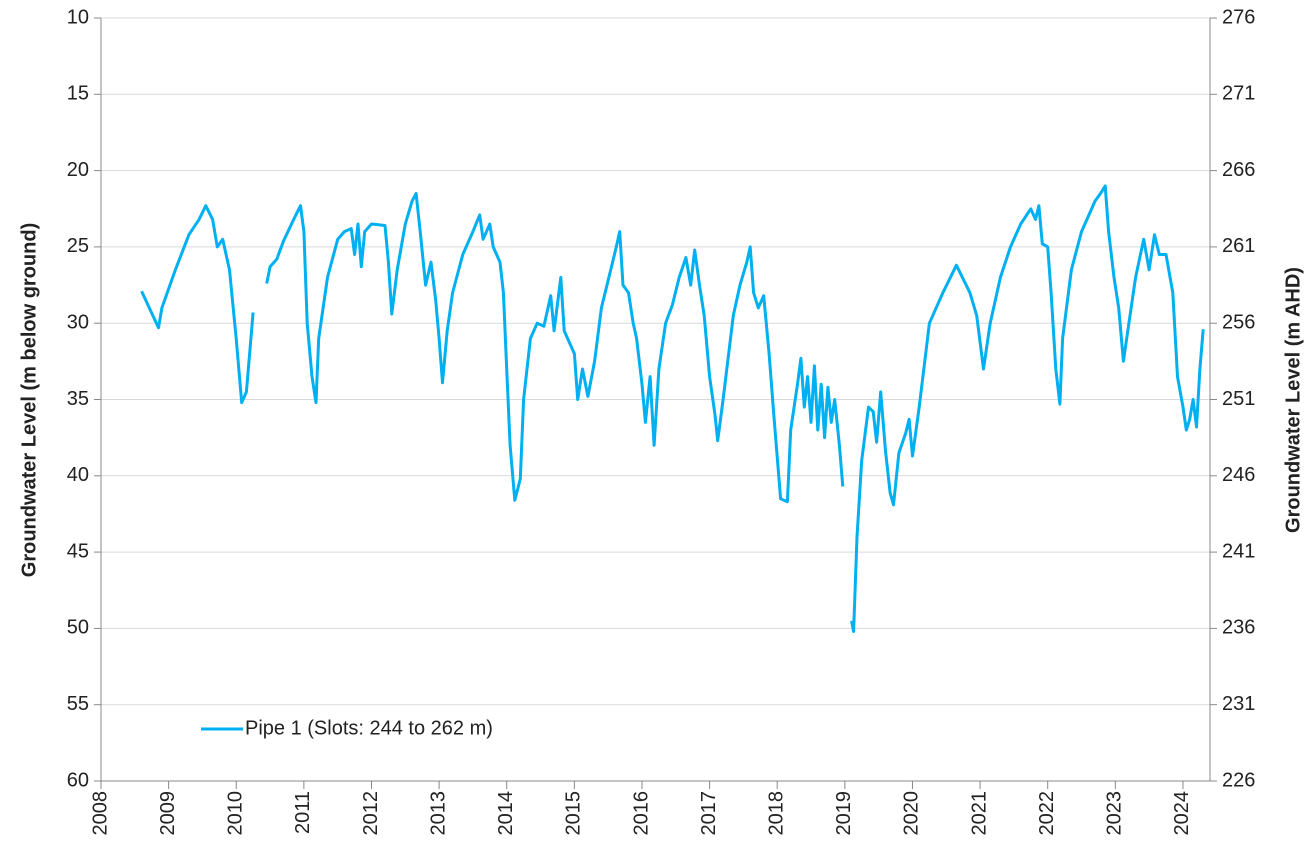 Image resolution: width=1309 pixels, height=859 pixels. What do you see at coordinates (1238, 628) in the screenshot?
I see `y2-tick-label: 236` at bounding box center [1238, 628].